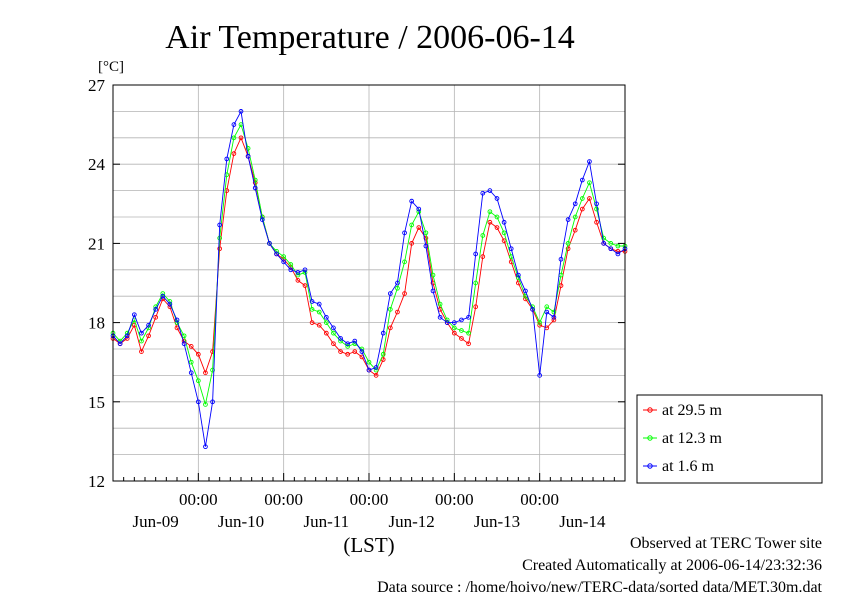  What do you see at coordinates (582, 521) in the screenshot?
I see `x-day-label: Jun-14` at bounding box center [582, 521].